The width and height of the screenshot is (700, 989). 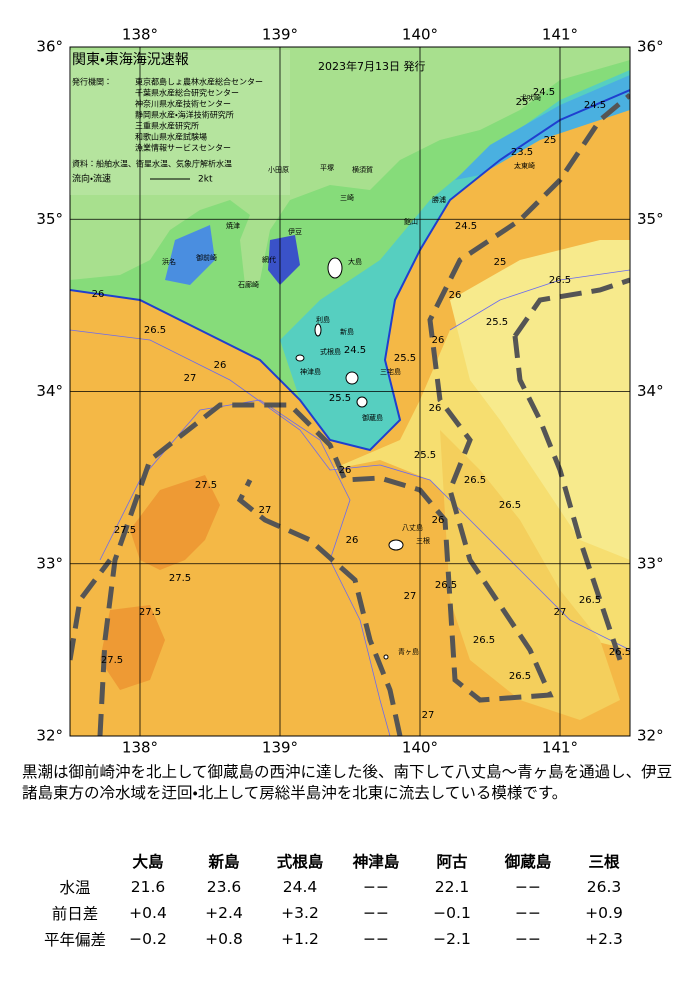 I want to click on table-cell: +2.3, so click(x=604, y=939).